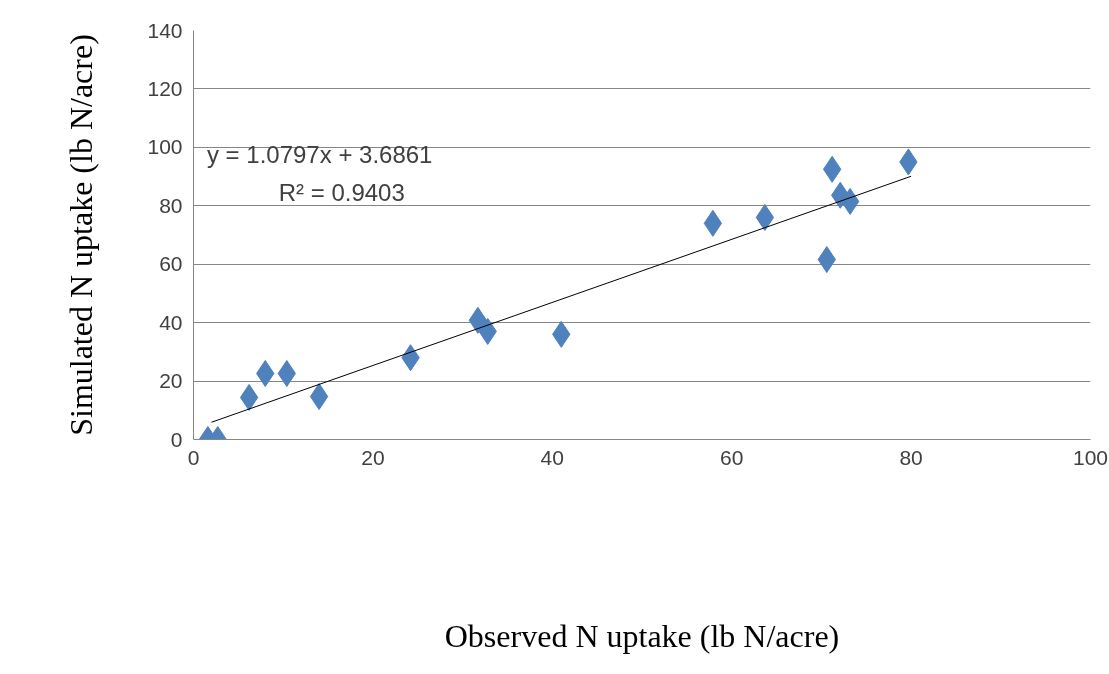  I want to click on annotation: R² = 0.9403, so click(341, 192).